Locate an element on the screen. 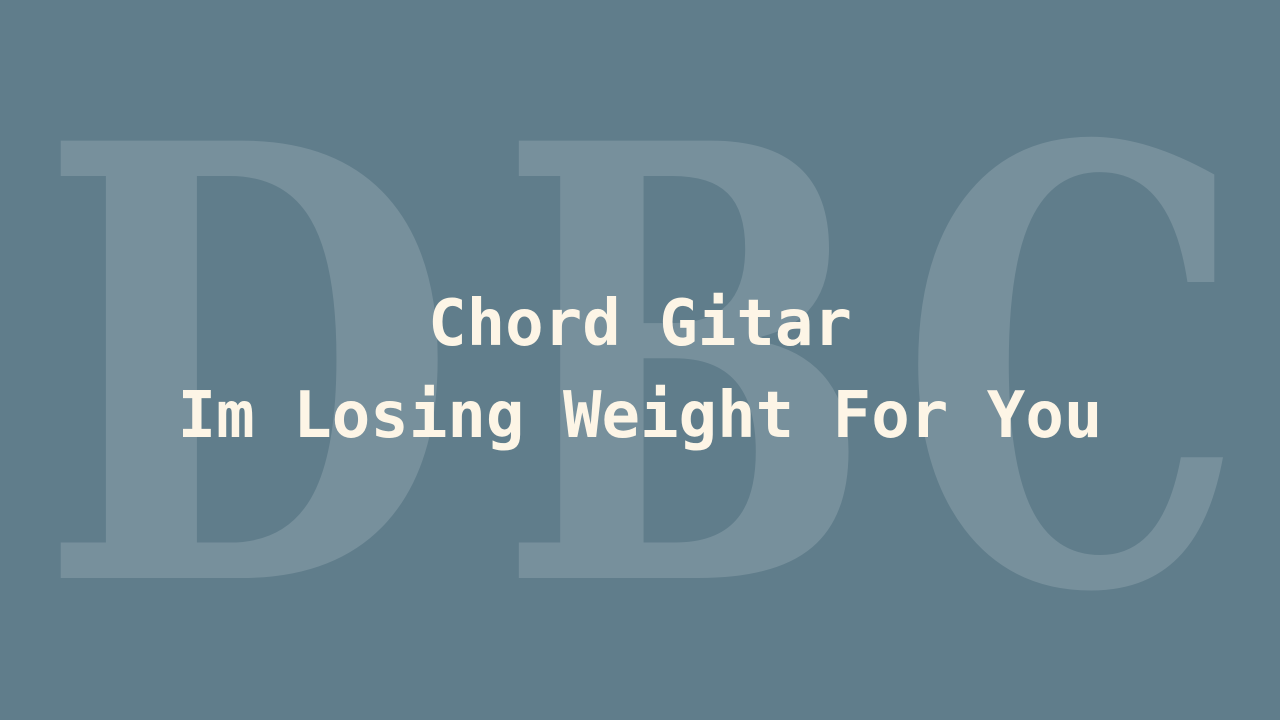 The image size is (1280, 720). title-line-2: Im Losing Weight For You is located at coordinates (640, 416).